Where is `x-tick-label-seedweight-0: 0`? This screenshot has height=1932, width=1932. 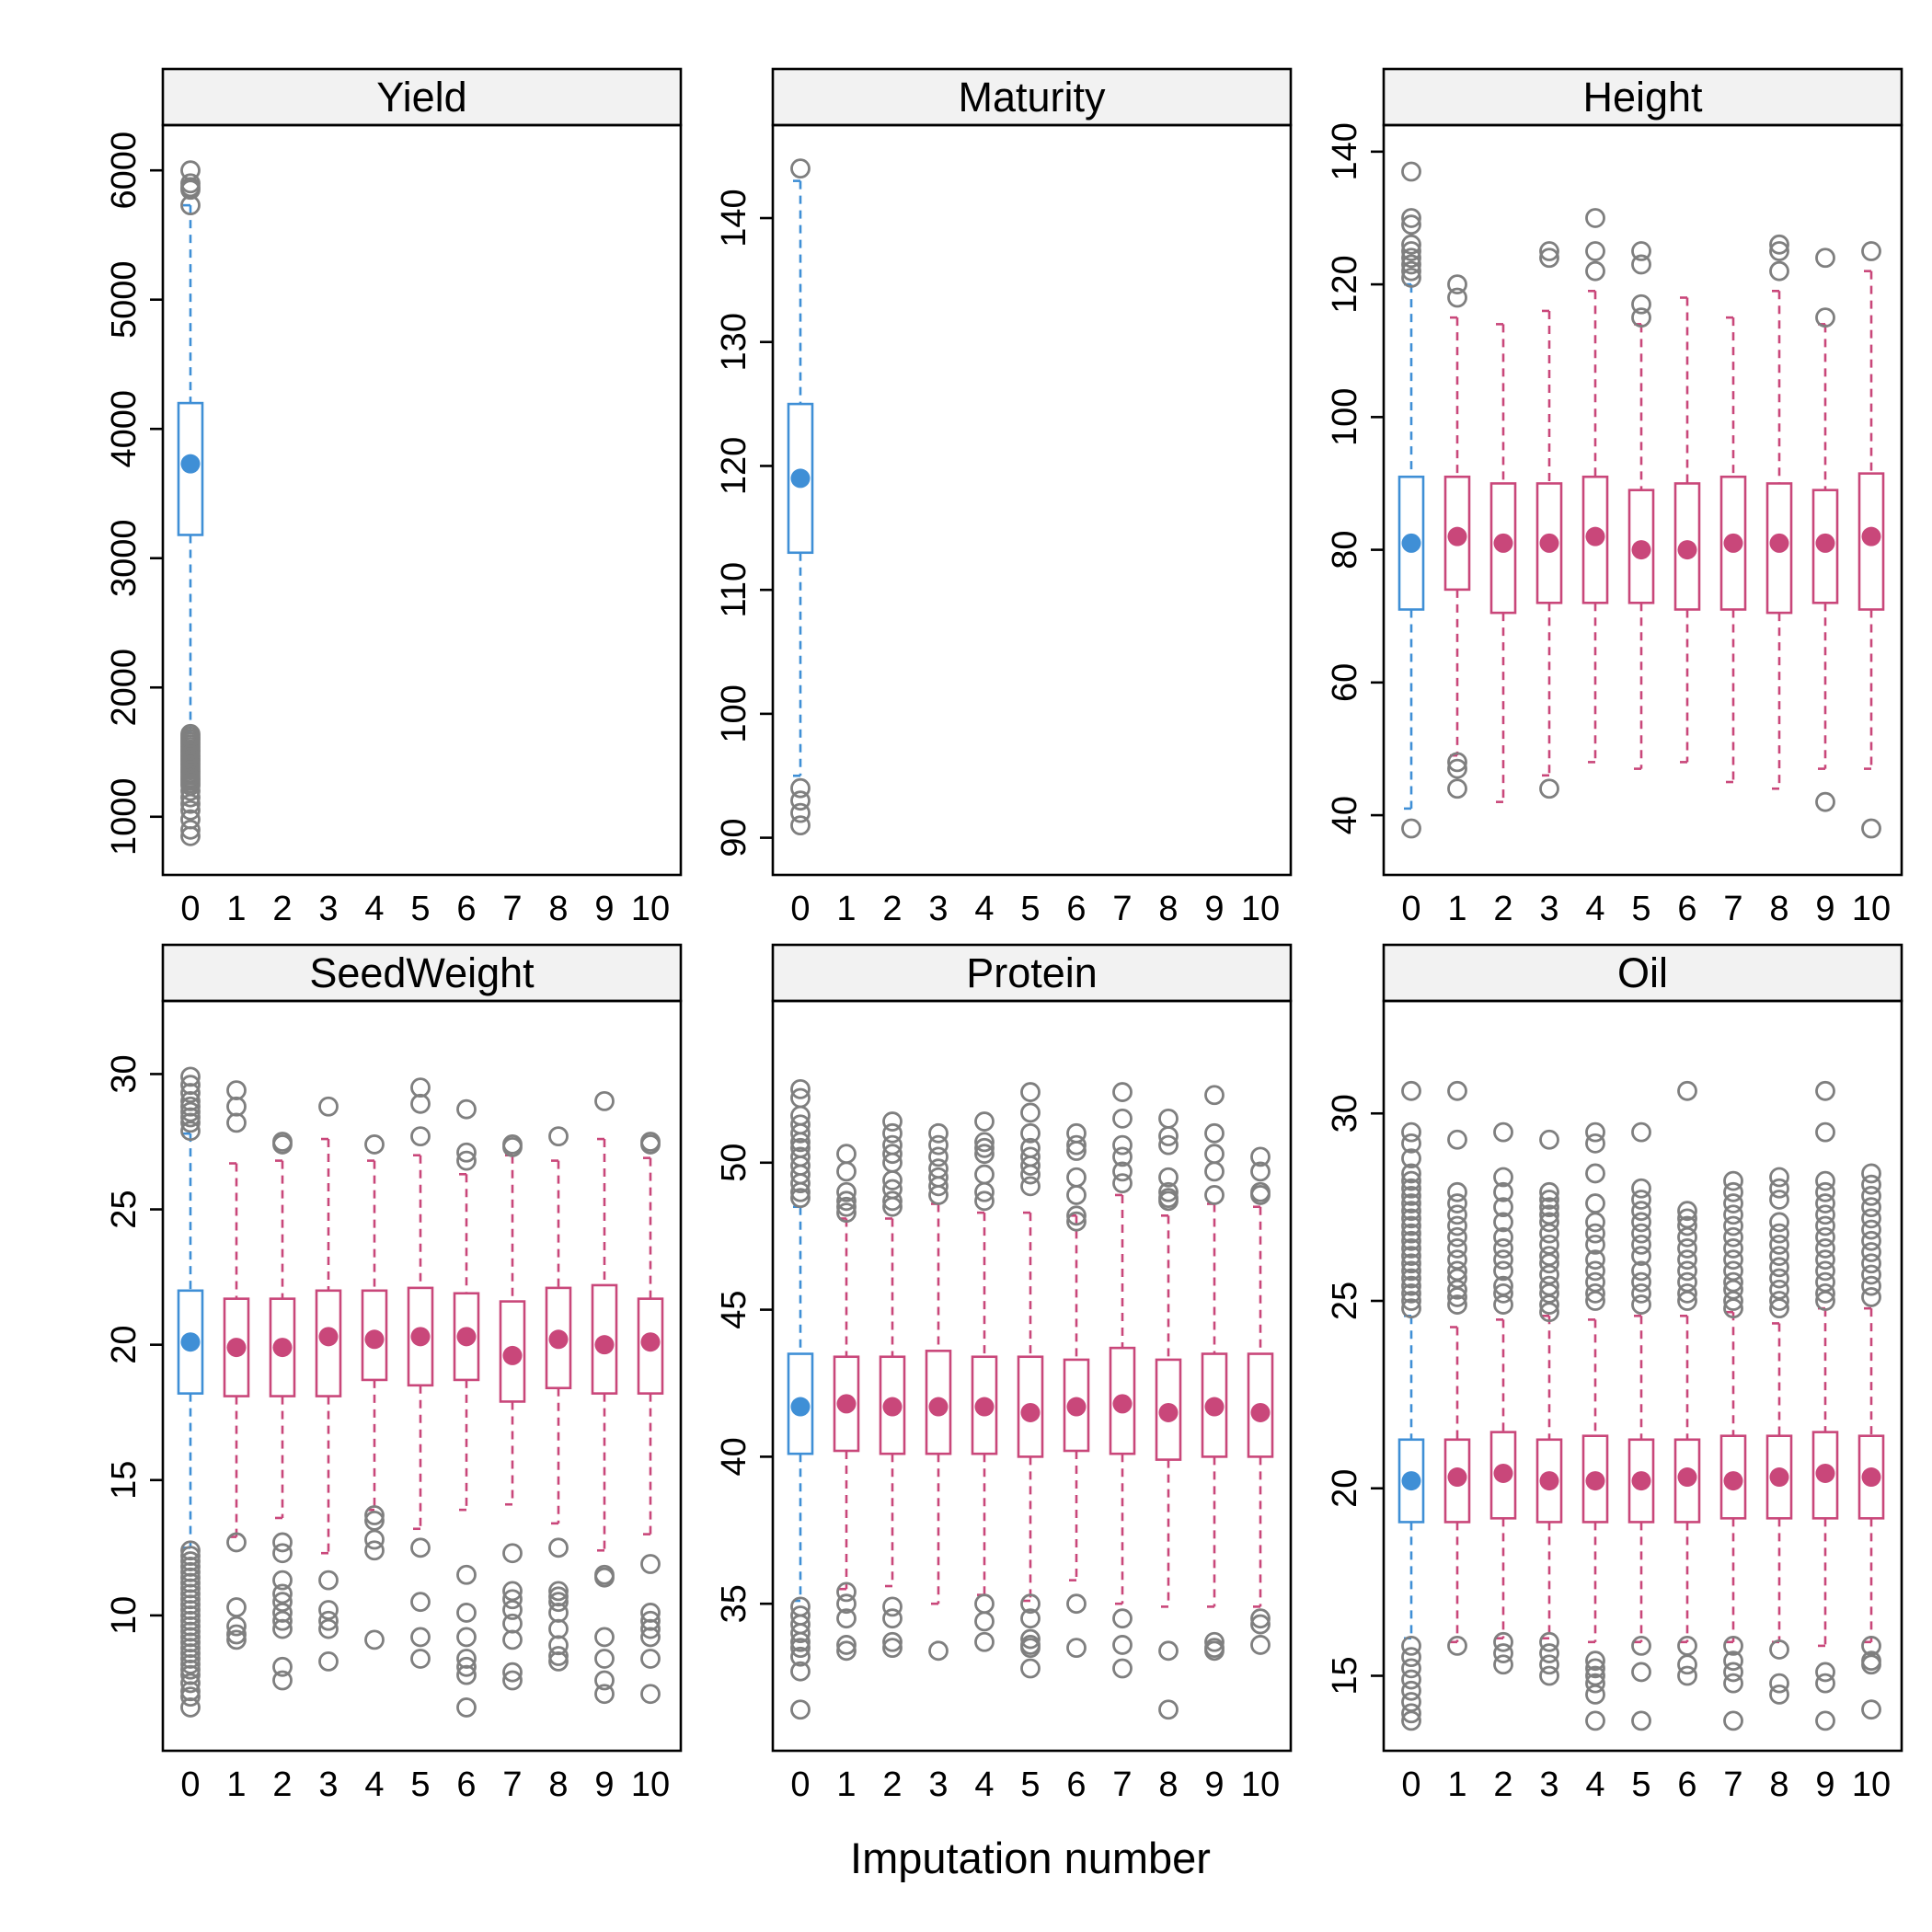 x-tick-label-seedweight-0: 0 is located at coordinates (190, 1784).